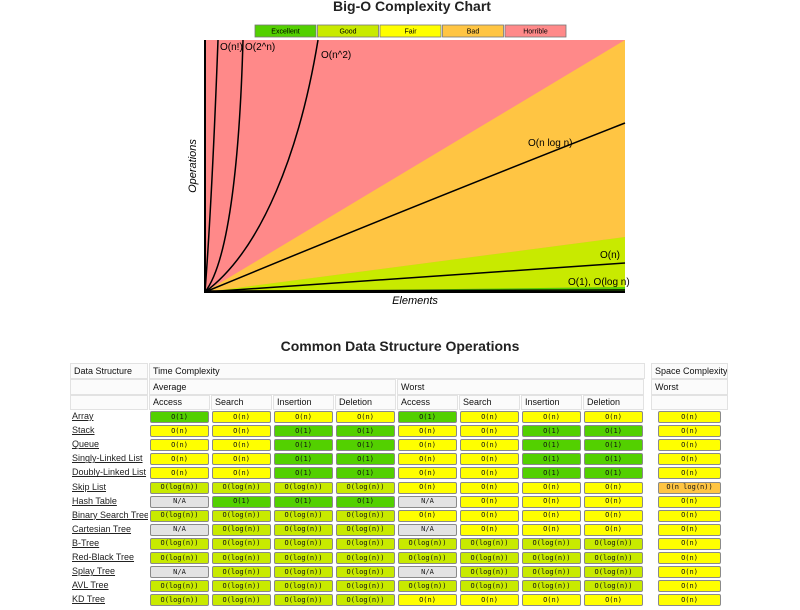 The height and width of the screenshot is (610, 800). Describe the element at coordinates (103, 557) in the screenshot. I see `data-structure-link: Red-Black Tree` at that location.